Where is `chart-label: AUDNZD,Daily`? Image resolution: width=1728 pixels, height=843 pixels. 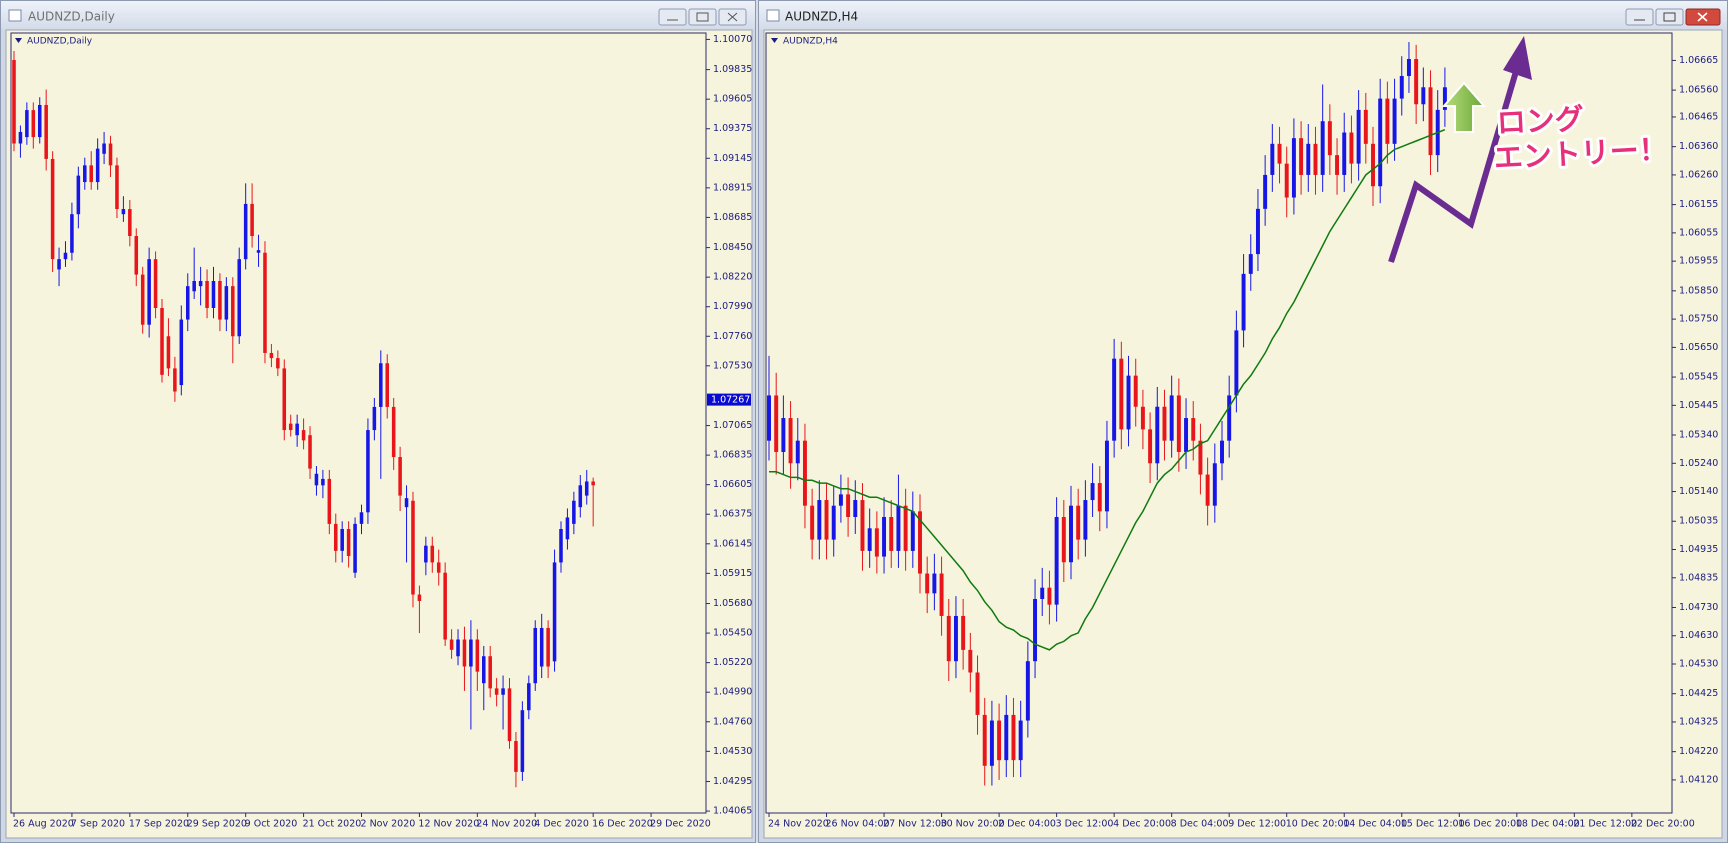
chart-label: AUDNZD,Daily is located at coordinates (60, 42).